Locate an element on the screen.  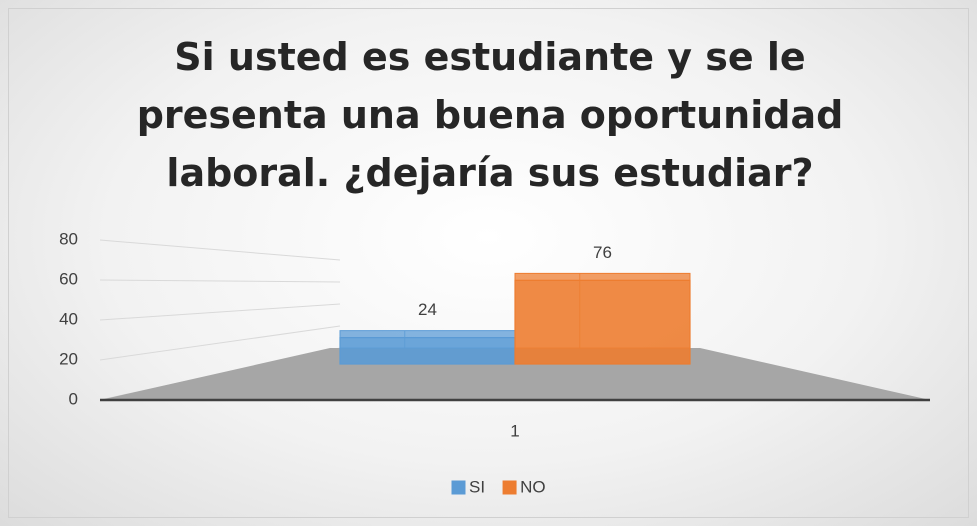
y-tick-label: 60 is located at coordinates (68, 278).